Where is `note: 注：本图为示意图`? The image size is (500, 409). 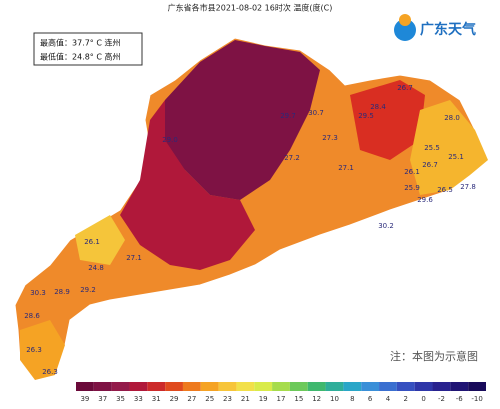
note: 注：本图为示意图 is located at coordinates (434, 356).